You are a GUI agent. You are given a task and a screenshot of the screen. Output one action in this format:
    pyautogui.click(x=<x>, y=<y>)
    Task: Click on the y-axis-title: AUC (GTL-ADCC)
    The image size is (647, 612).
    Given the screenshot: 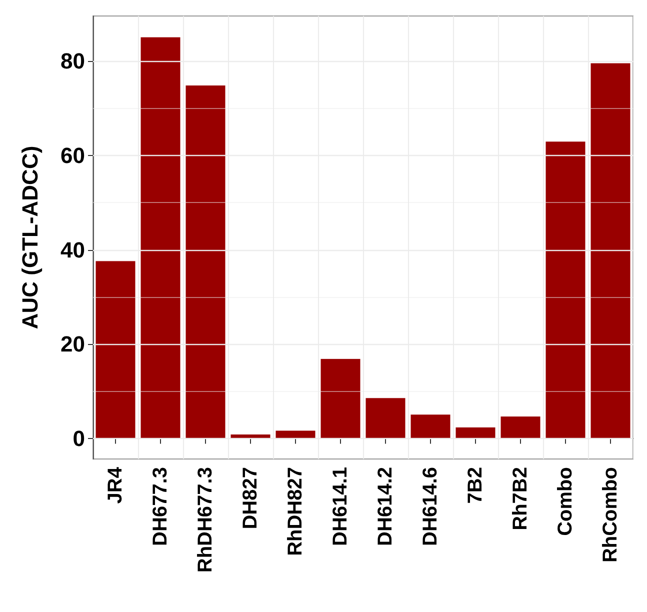 What is the action you would take?
    pyautogui.click(x=30, y=238)
    